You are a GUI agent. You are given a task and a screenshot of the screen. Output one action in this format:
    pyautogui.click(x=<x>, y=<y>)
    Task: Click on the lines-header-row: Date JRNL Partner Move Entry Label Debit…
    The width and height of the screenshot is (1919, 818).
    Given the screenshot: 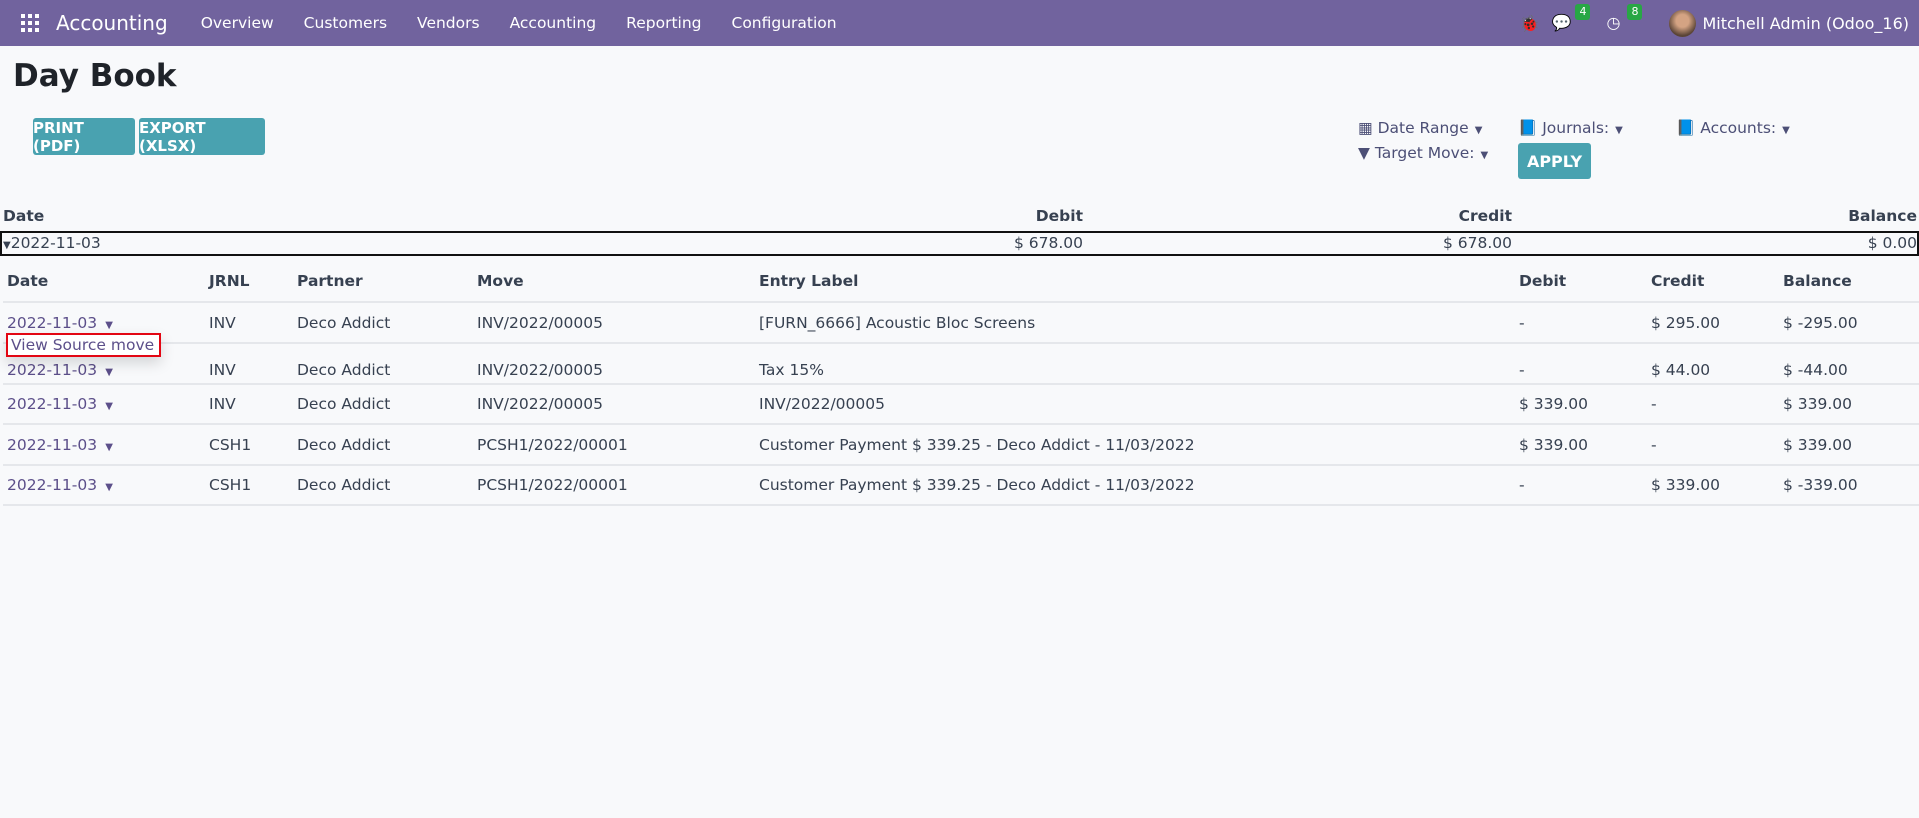 What is the action you would take?
    pyautogui.click(x=961, y=282)
    